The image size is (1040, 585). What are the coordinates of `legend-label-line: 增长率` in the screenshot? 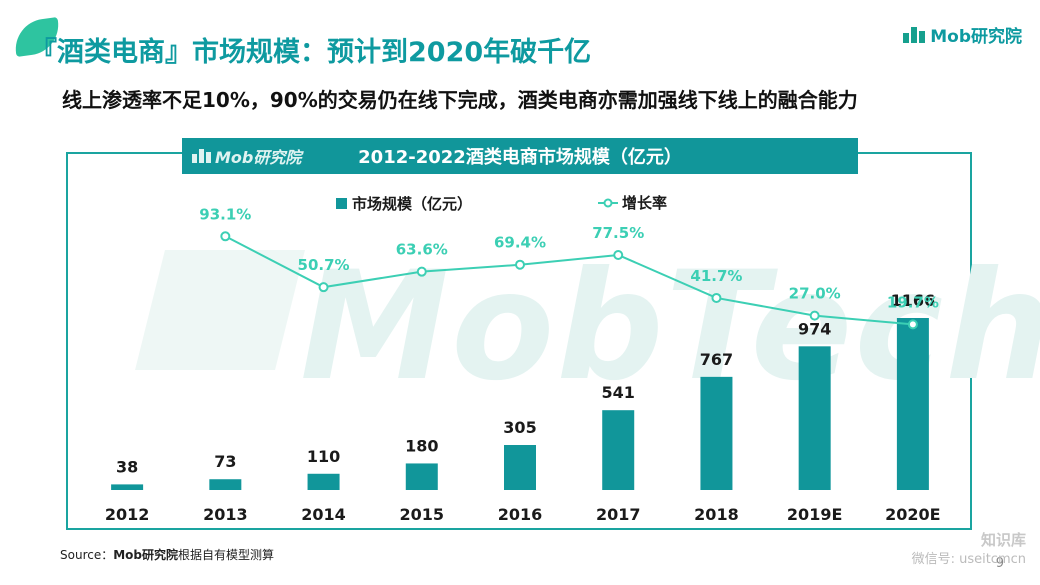 It's located at (644, 203).